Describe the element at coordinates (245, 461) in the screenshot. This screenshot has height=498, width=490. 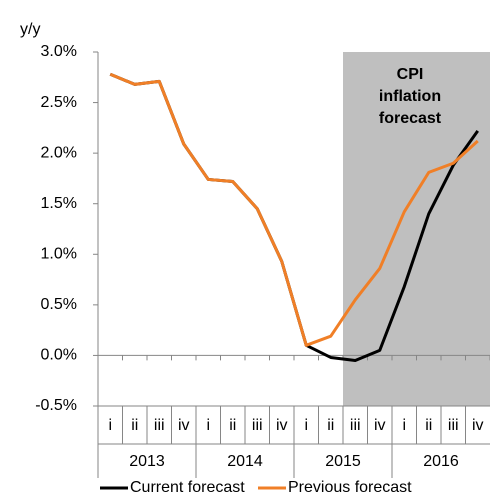
I see `year-label: 2014` at that location.